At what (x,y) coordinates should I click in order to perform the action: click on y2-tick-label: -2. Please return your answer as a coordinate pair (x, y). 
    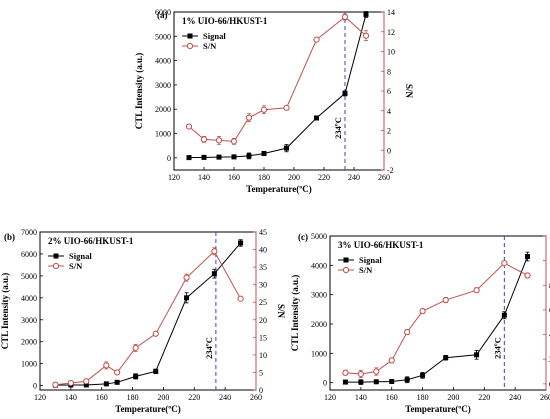
    Looking at the image, I should click on (390, 170).